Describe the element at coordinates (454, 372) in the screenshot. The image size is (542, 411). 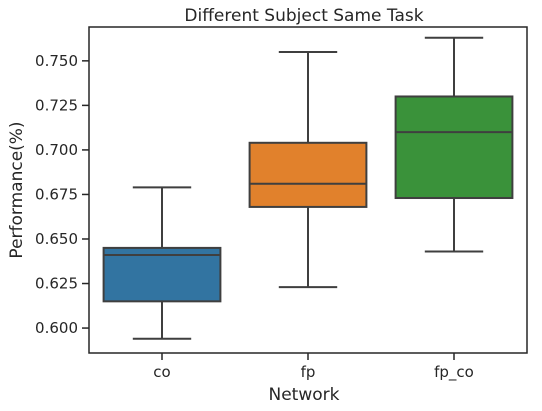
I see `x-tick-label: fp_co` at that location.